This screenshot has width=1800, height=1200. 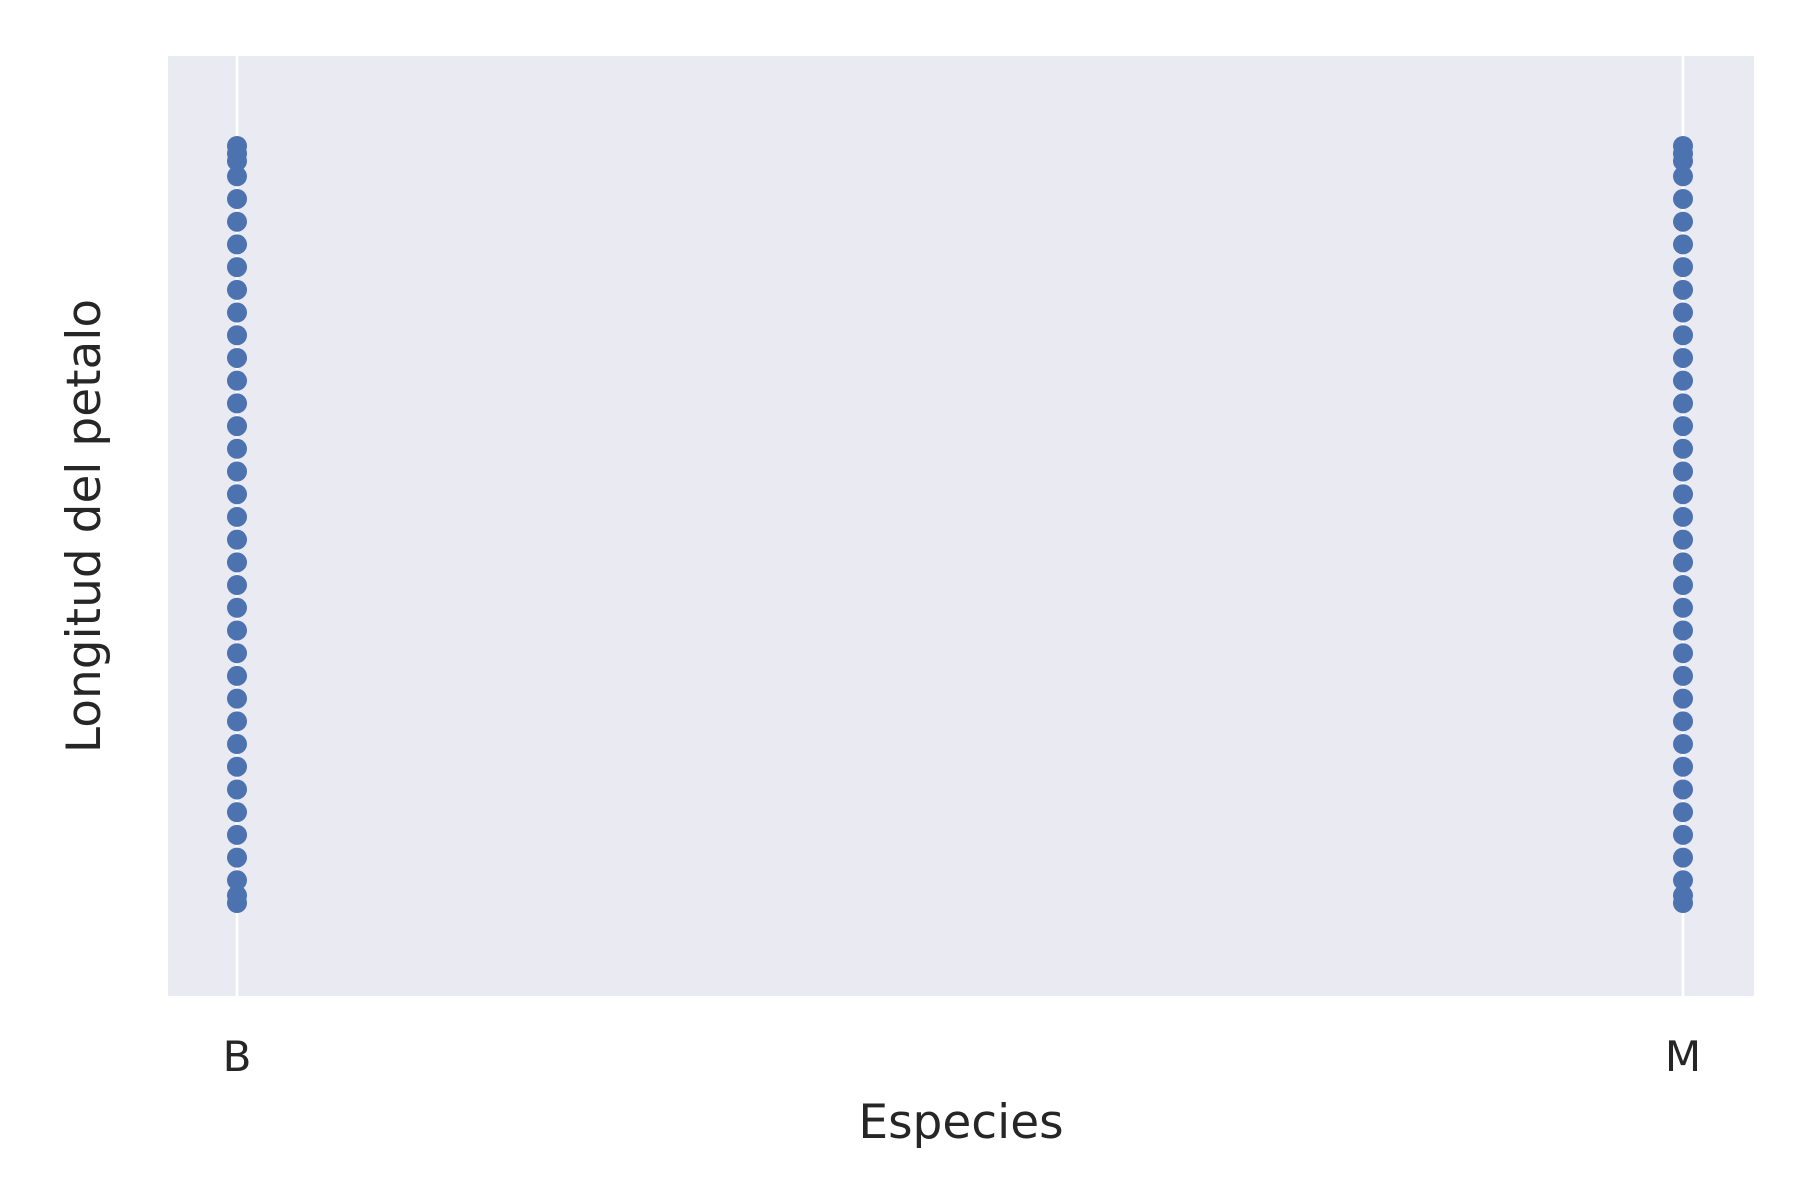 I want to click on x-tick-label-m: M, so click(x=1683, y=1056).